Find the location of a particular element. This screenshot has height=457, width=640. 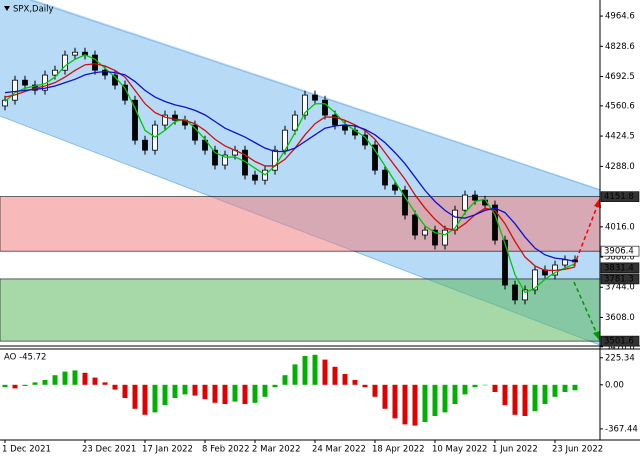

y-tick-label: 3880.0 is located at coordinates (620, 258).